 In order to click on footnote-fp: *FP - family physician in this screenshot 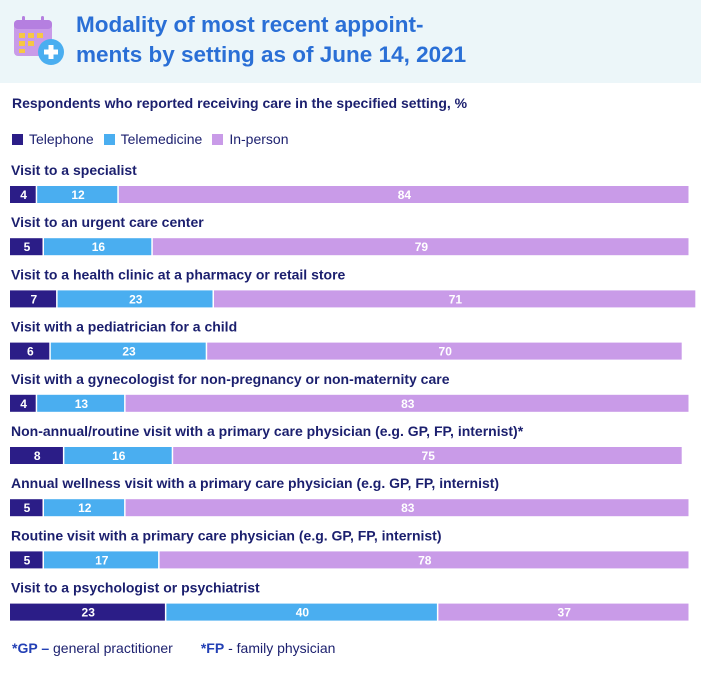, I will do `click(268, 648)`.